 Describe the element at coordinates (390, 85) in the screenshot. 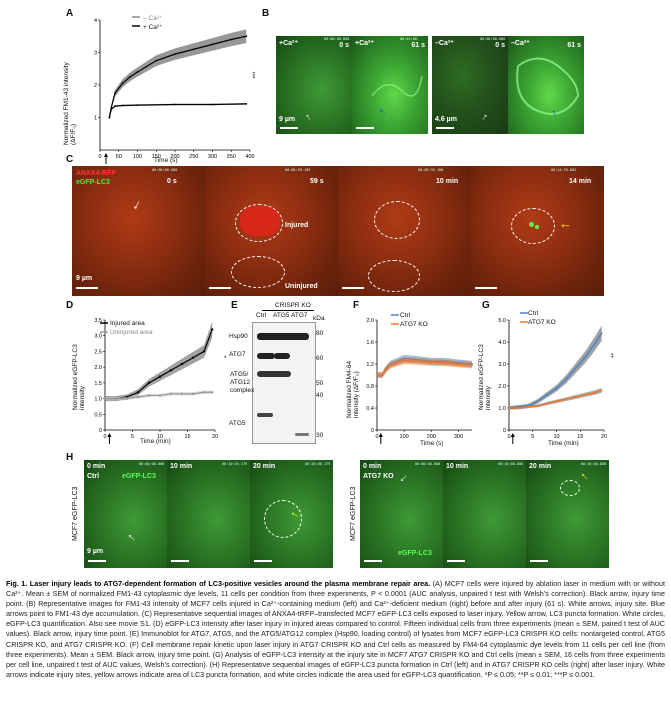

I see `image-b-plus-61s: +Ca²⁺ 61 s 00:01:00. ↑` at that location.